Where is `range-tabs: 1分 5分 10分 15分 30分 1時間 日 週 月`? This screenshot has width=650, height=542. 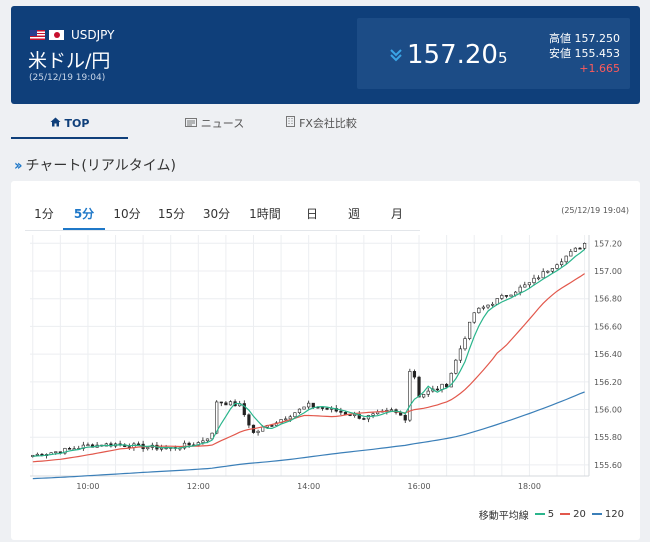
range-tabs: 1分 5分 10分 15分 30分 1時間 日 週 月 is located at coordinates (222, 215).